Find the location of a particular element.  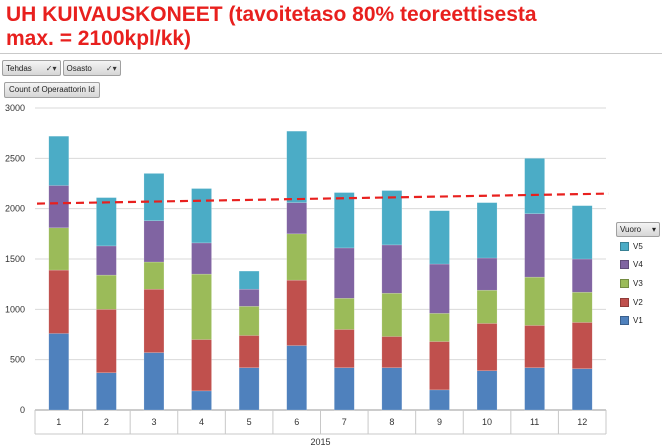

legend-item-v2: V2 is located at coordinates (638, 302).